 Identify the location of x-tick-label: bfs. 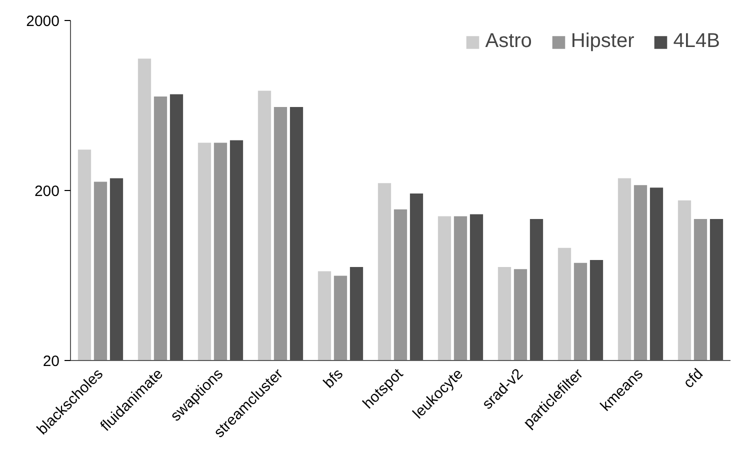
(333, 378).